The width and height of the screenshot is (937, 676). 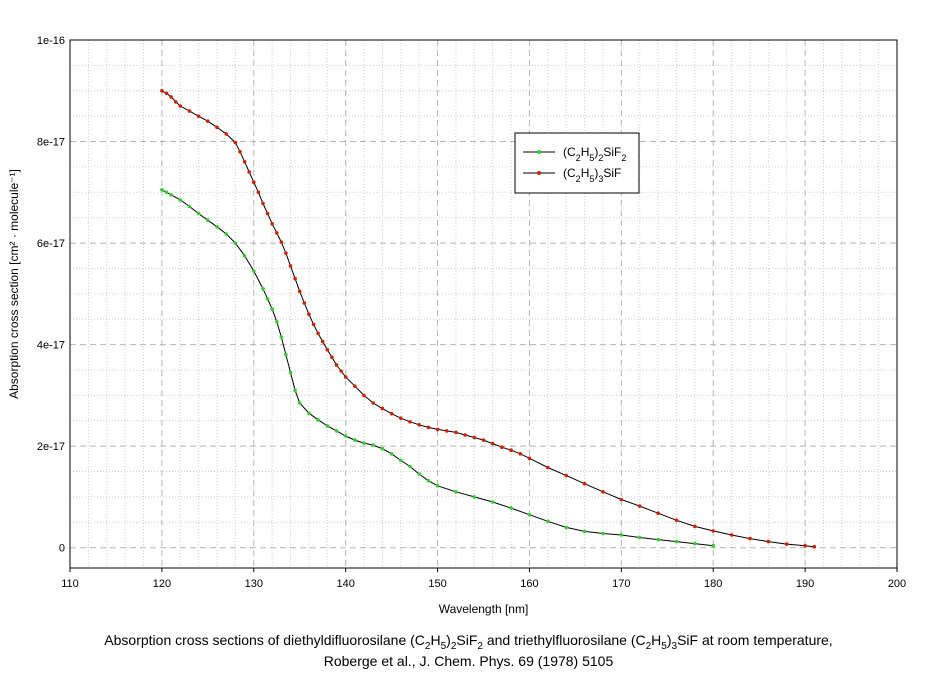 What do you see at coordinates (529, 584) in the screenshot?
I see `x-tick-label: 160` at bounding box center [529, 584].